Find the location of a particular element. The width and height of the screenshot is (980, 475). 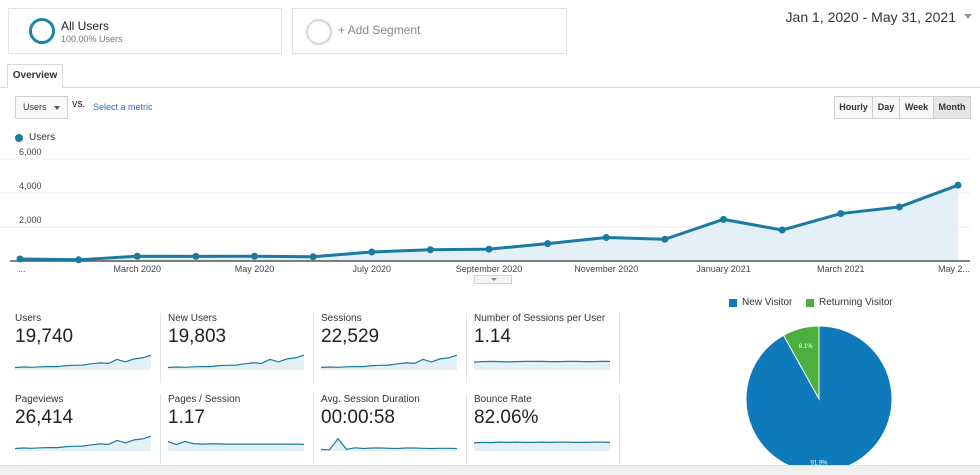

visitor-pie-chart: 8.1% 91.9% is located at coordinates (819, 399).